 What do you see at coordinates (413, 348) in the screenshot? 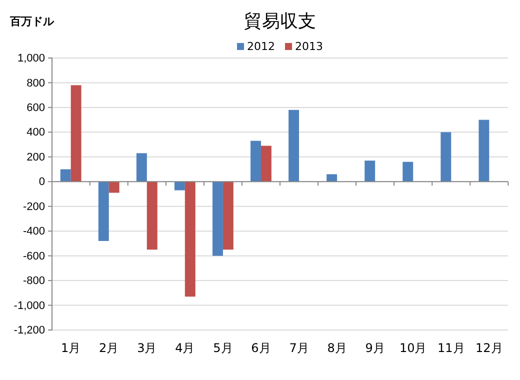
I see `x-tick-label: 10月` at bounding box center [413, 348].